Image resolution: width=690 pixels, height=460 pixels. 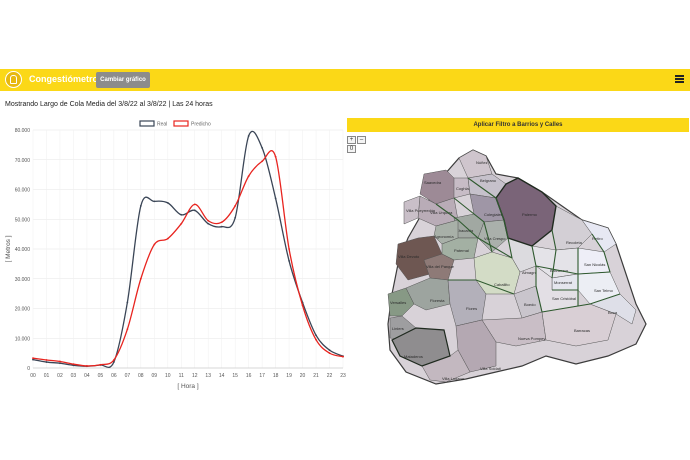 What do you see at coordinates (208, 376) in the screenshot?
I see `x-tick-label: 13` at bounding box center [208, 376].